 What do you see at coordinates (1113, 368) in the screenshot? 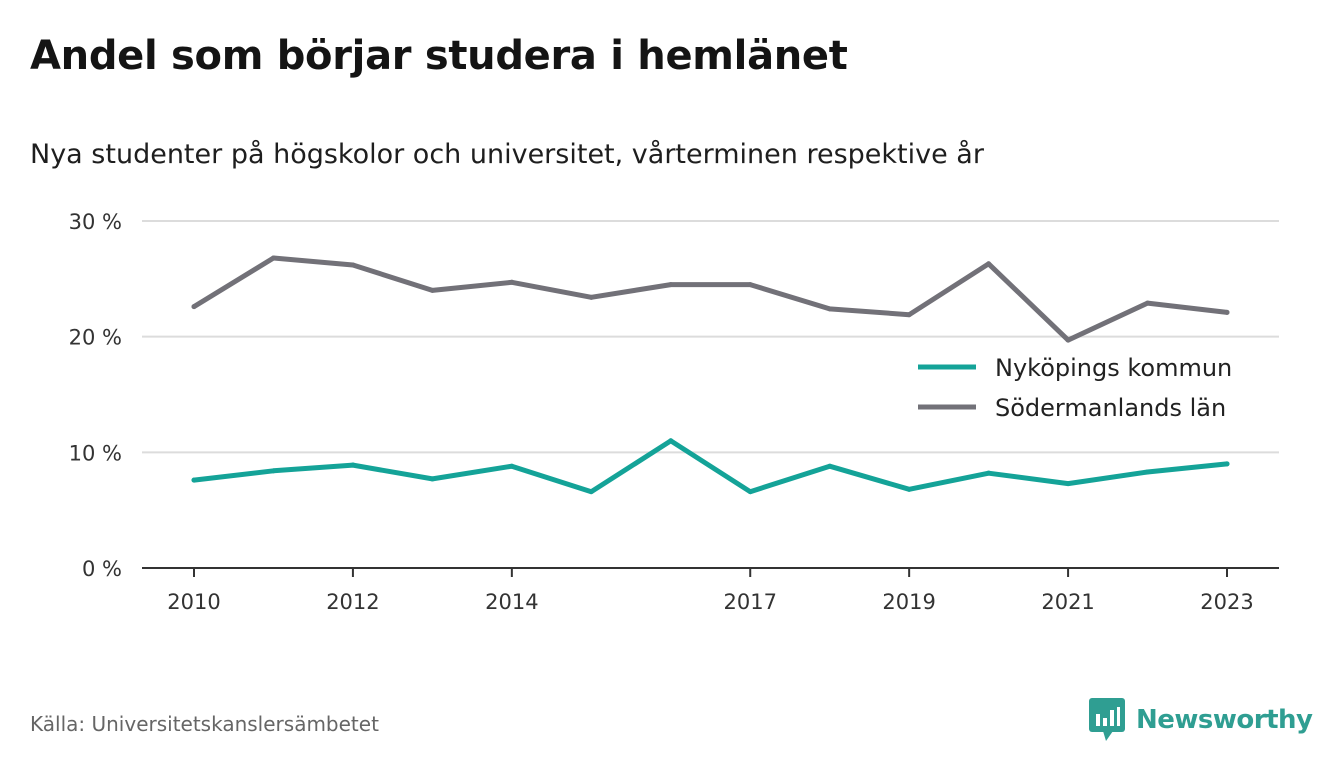
I see `legend-label: Nyköpings kommun` at bounding box center [1113, 368].